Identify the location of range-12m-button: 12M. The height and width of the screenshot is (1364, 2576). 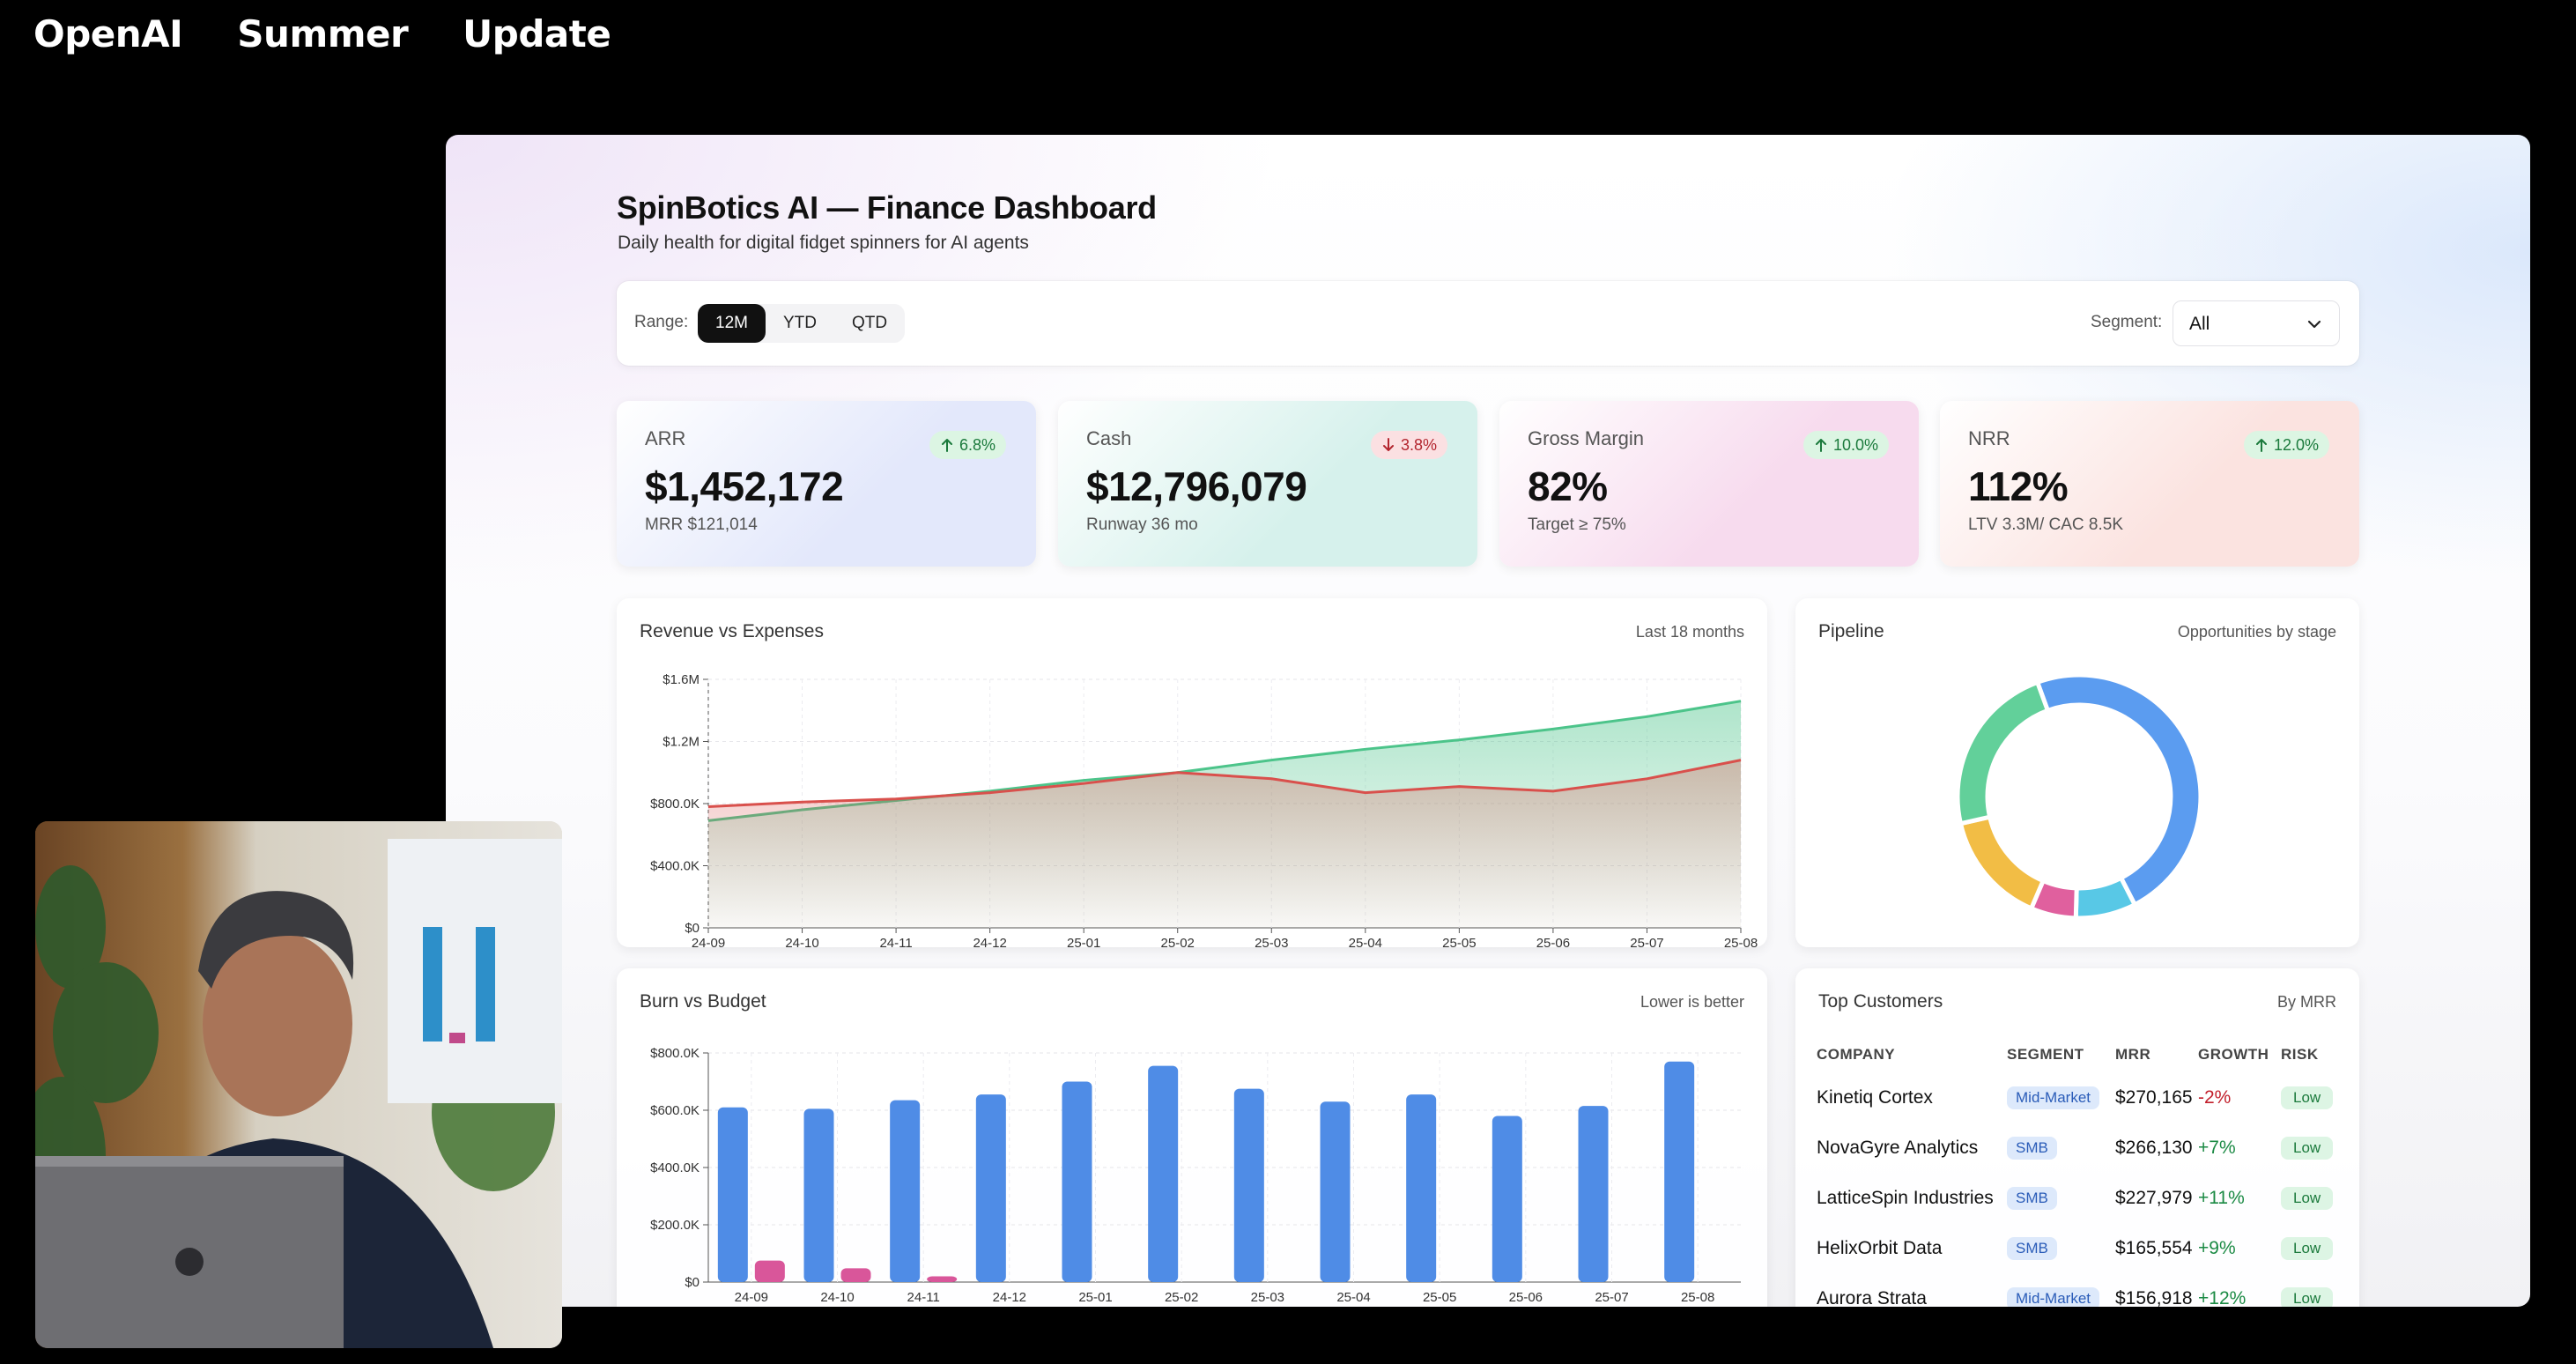
(732, 324).